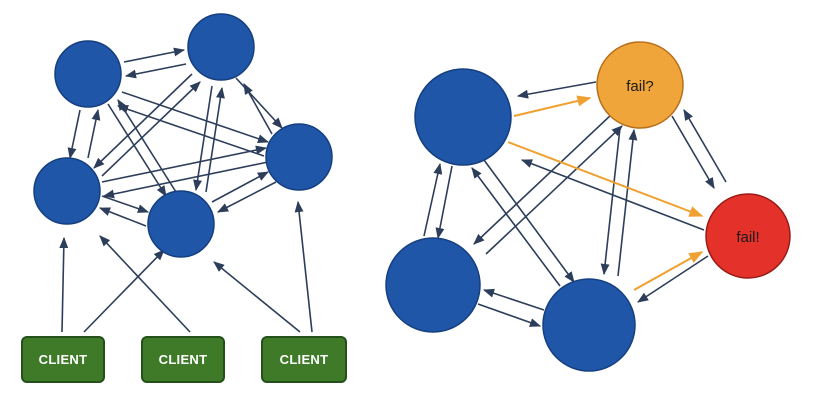  I want to click on edge-fail-q-to-fail-x, so click(693, 152).